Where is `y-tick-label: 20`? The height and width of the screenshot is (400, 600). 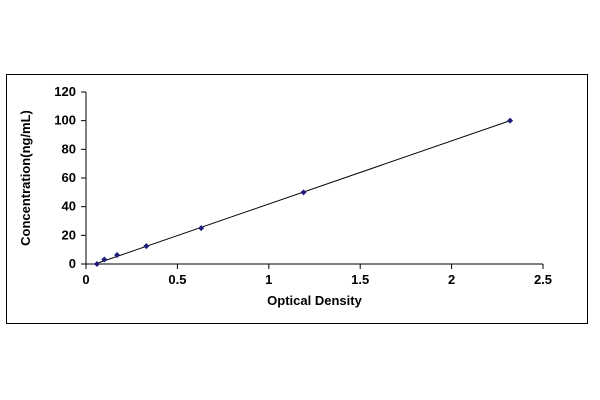
y-tick-label: 20 is located at coordinates (69, 234).